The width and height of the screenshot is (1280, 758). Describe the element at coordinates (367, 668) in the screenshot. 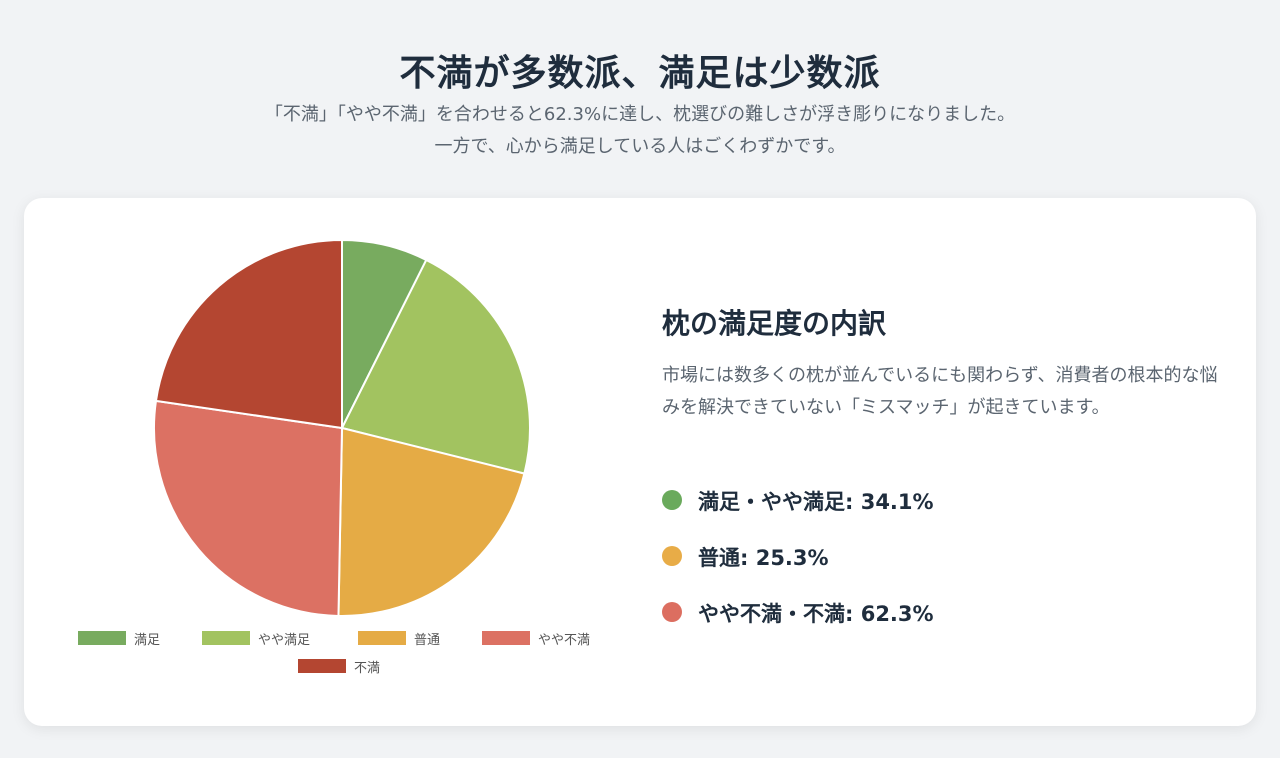

I see `legend-label-4: 不満` at that location.